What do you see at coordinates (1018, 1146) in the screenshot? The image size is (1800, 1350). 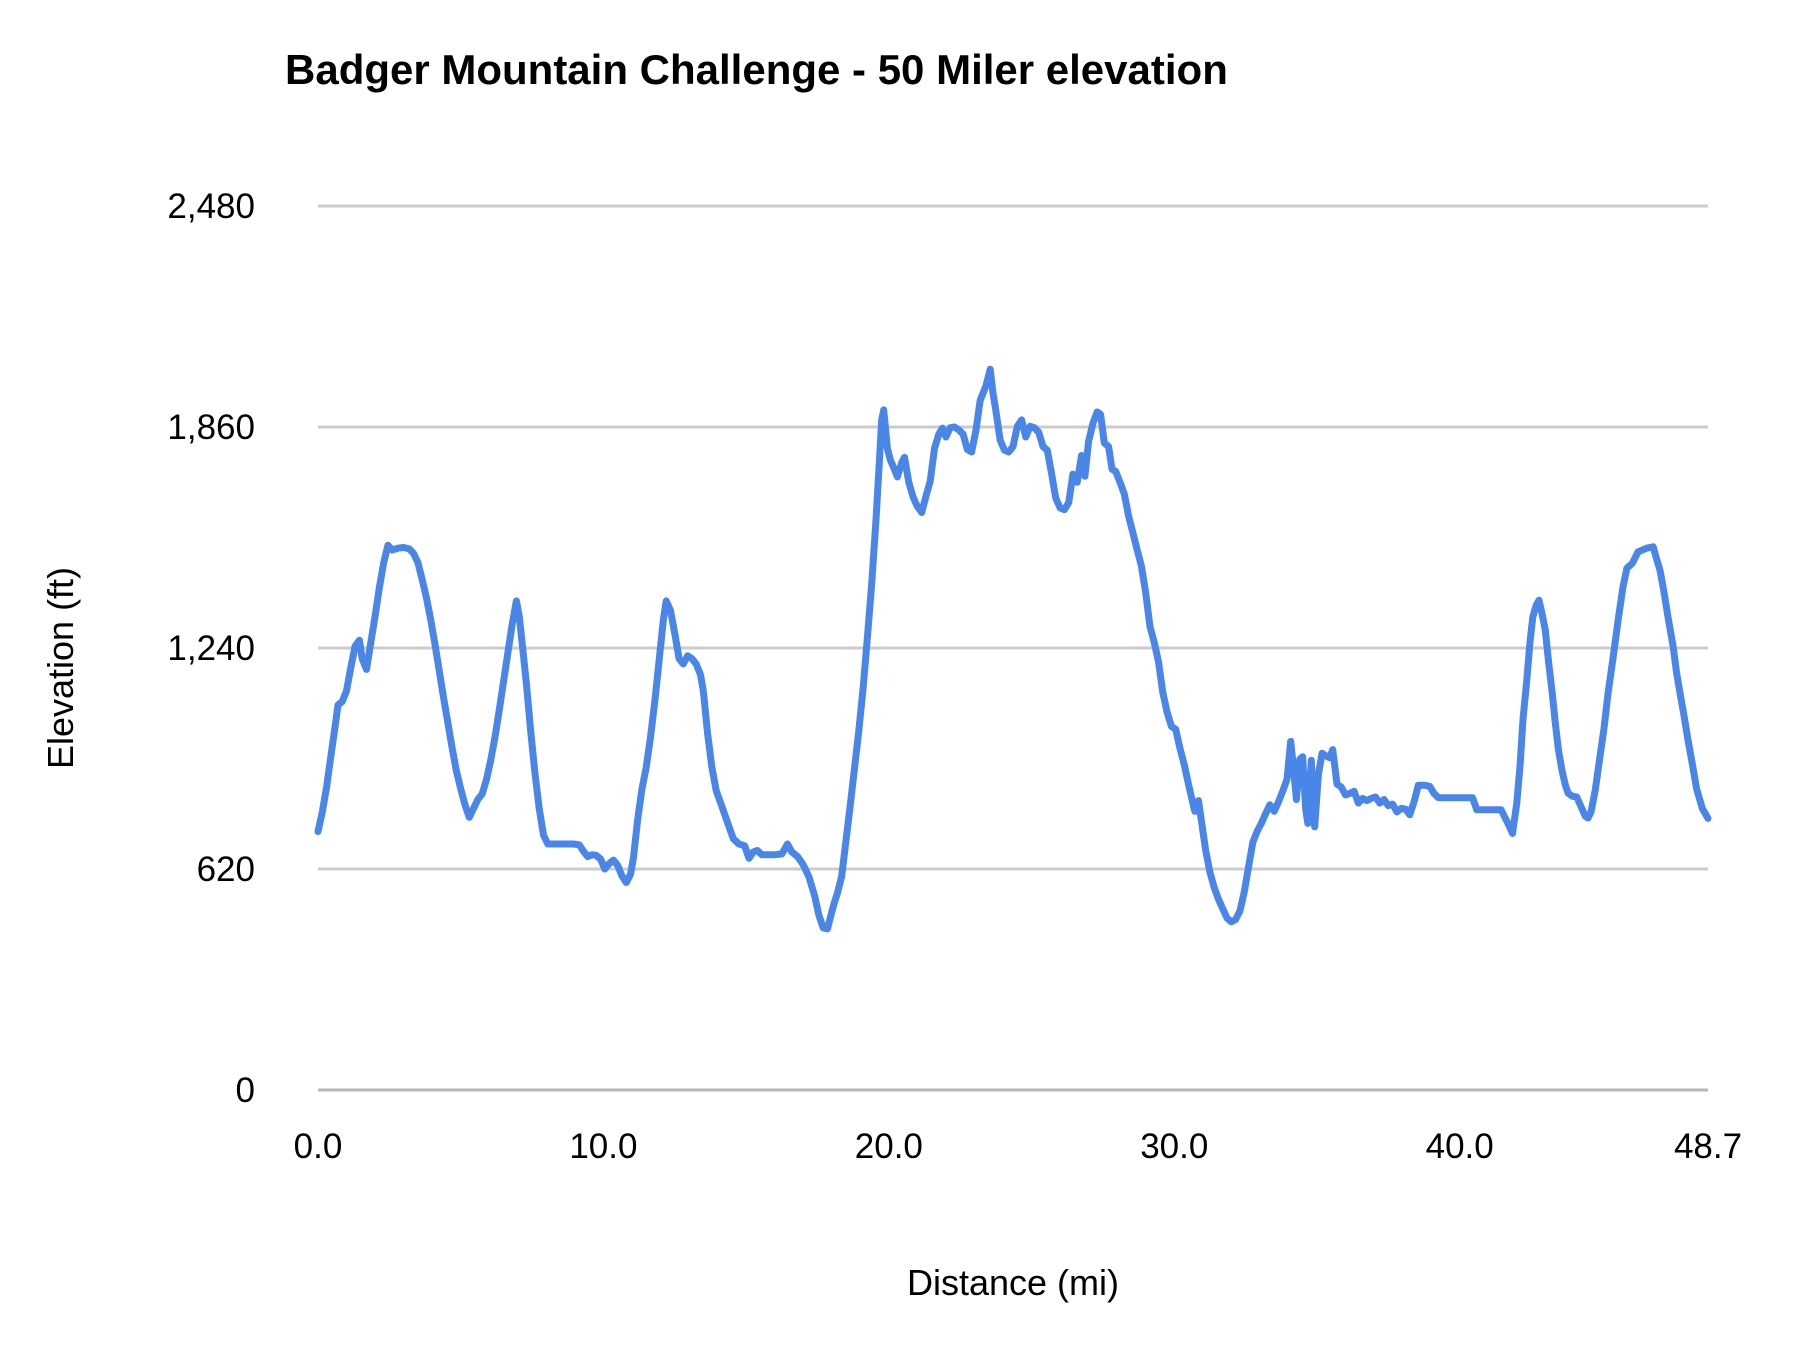 I see `x-axis-tick-labels: 0.0 10.0 20.0 30.0 40.0 48.7` at bounding box center [1018, 1146].